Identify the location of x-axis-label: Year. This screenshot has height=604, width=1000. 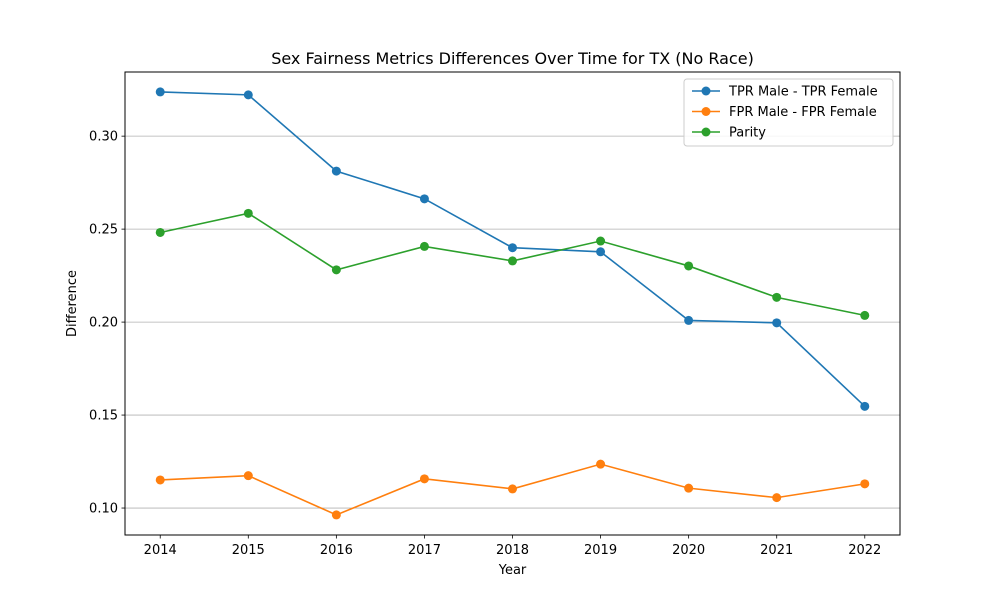
(512, 570).